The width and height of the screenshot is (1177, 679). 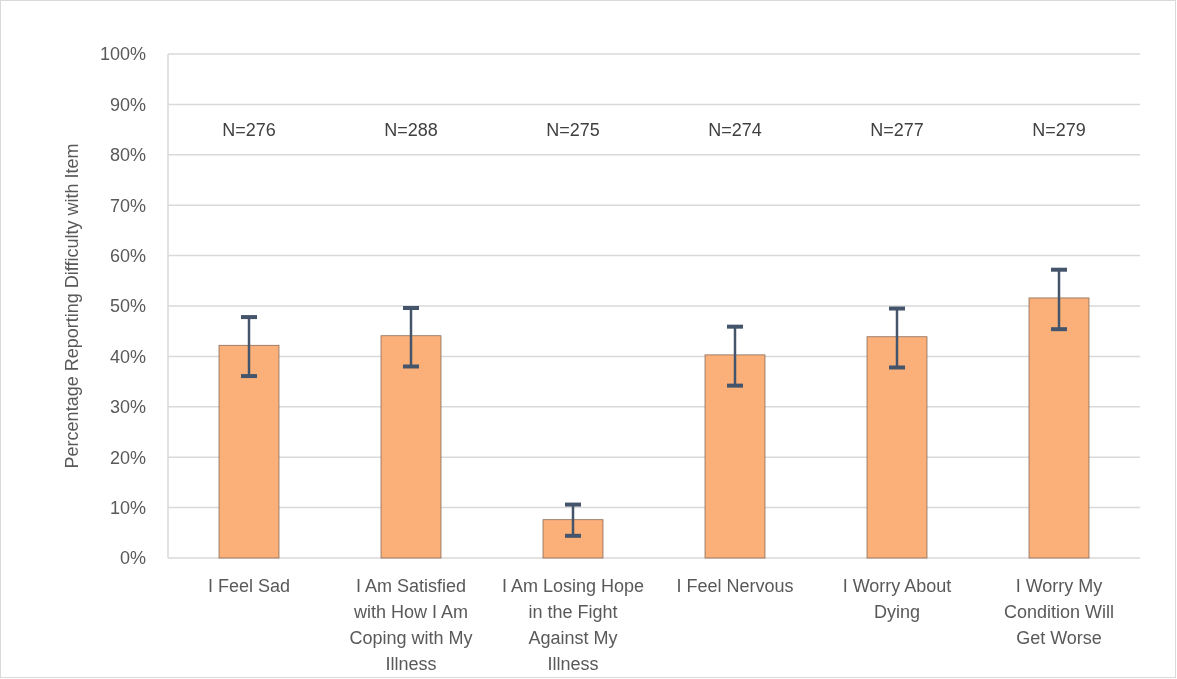 I want to click on x-tick-label: I Worry About Dying, so click(x=897, y=599).